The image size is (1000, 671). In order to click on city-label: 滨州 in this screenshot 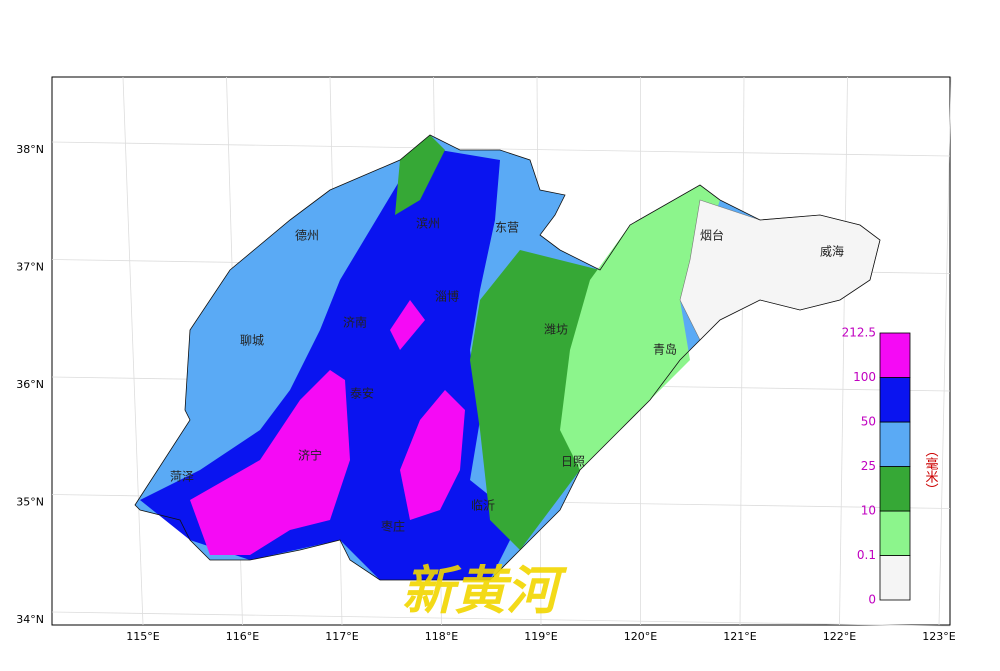, I will do `click(428, 223)`.